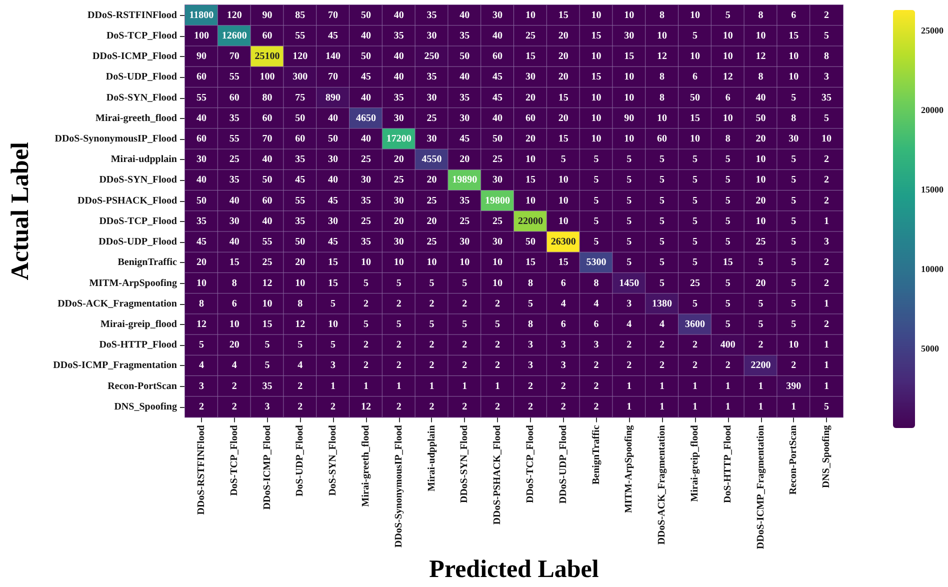 The height and width of the screenshot is (587, 948). I want to click on y-tick-label: DDoS-SYN_Flood, so click(138, 180).